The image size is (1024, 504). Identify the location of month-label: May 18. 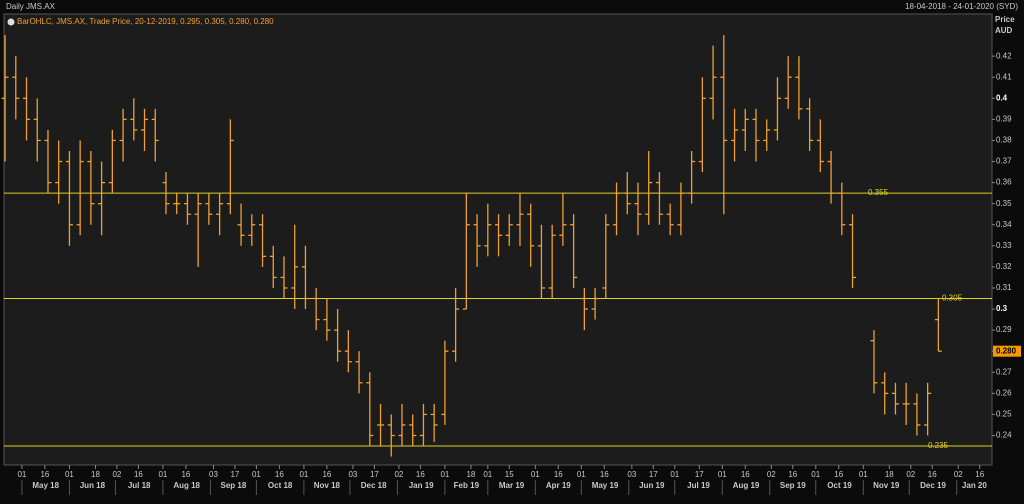
(45, 485).